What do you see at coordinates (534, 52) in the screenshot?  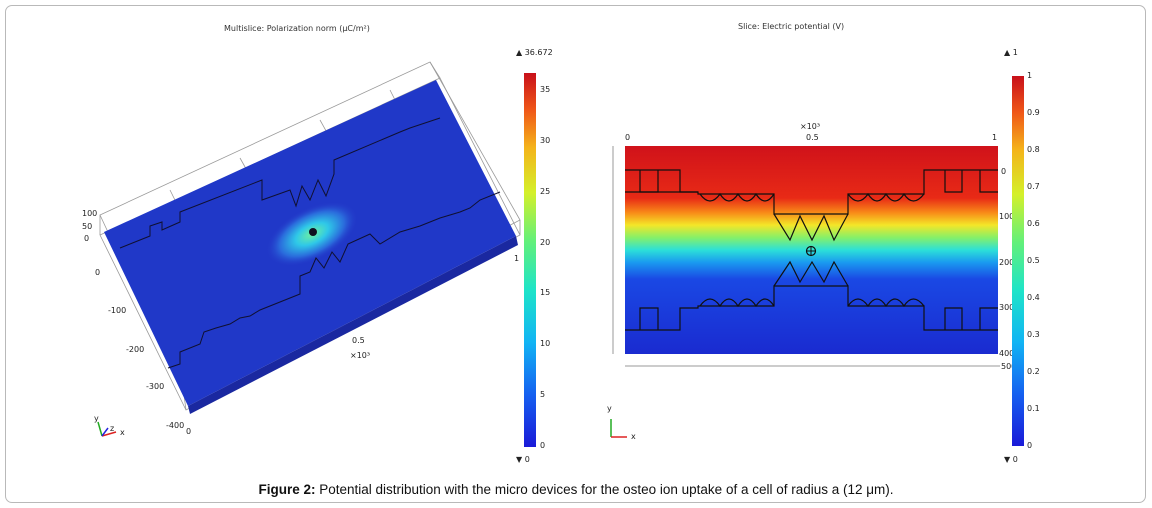 I see `left-colorbar-max: ▲ 36.672` at bounding box center [534, 52].